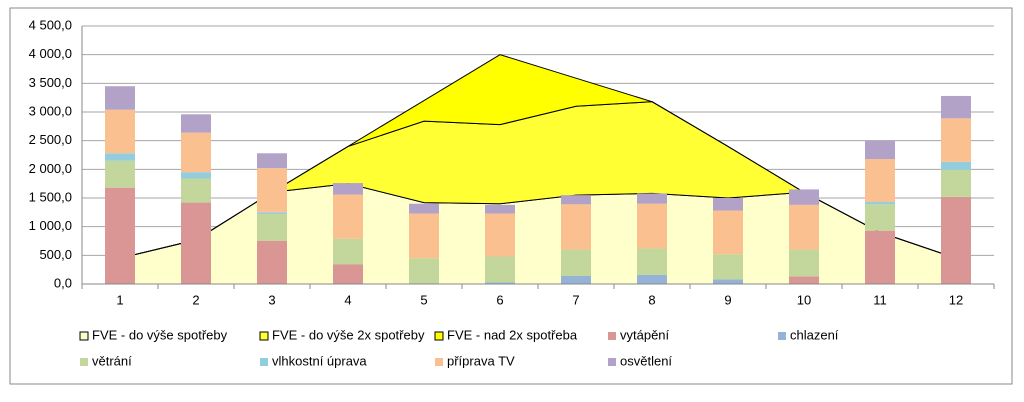 This screenshot has height=402, width=1024. Describe the element at coordinates (651, 299) in the screenshot. I see `x-tick-label: 8` at that location.